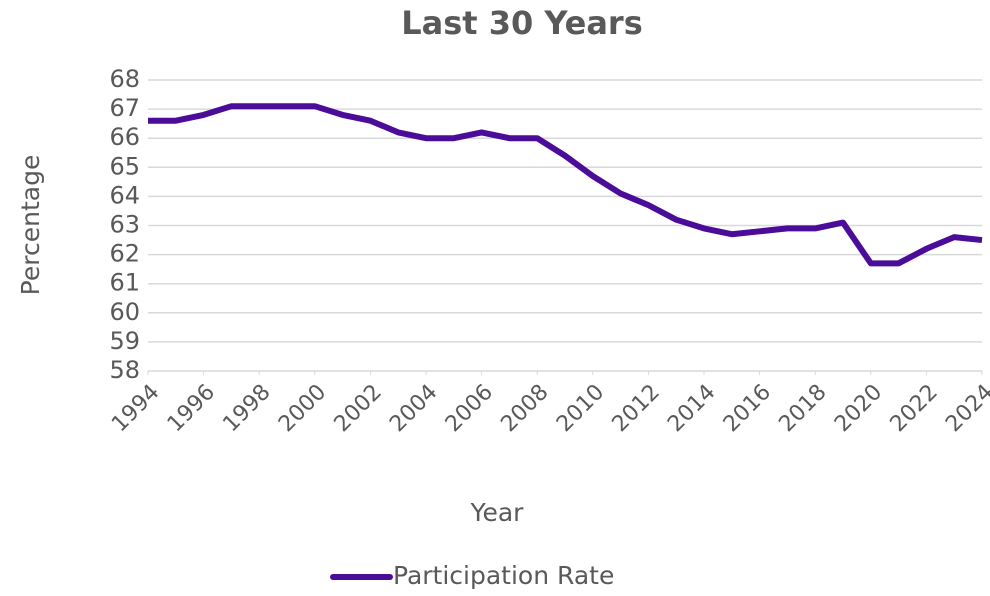 The width and height of the screenshot is (990, 596). I want to click on y-axis-label: Percentage, so click(30, 225).